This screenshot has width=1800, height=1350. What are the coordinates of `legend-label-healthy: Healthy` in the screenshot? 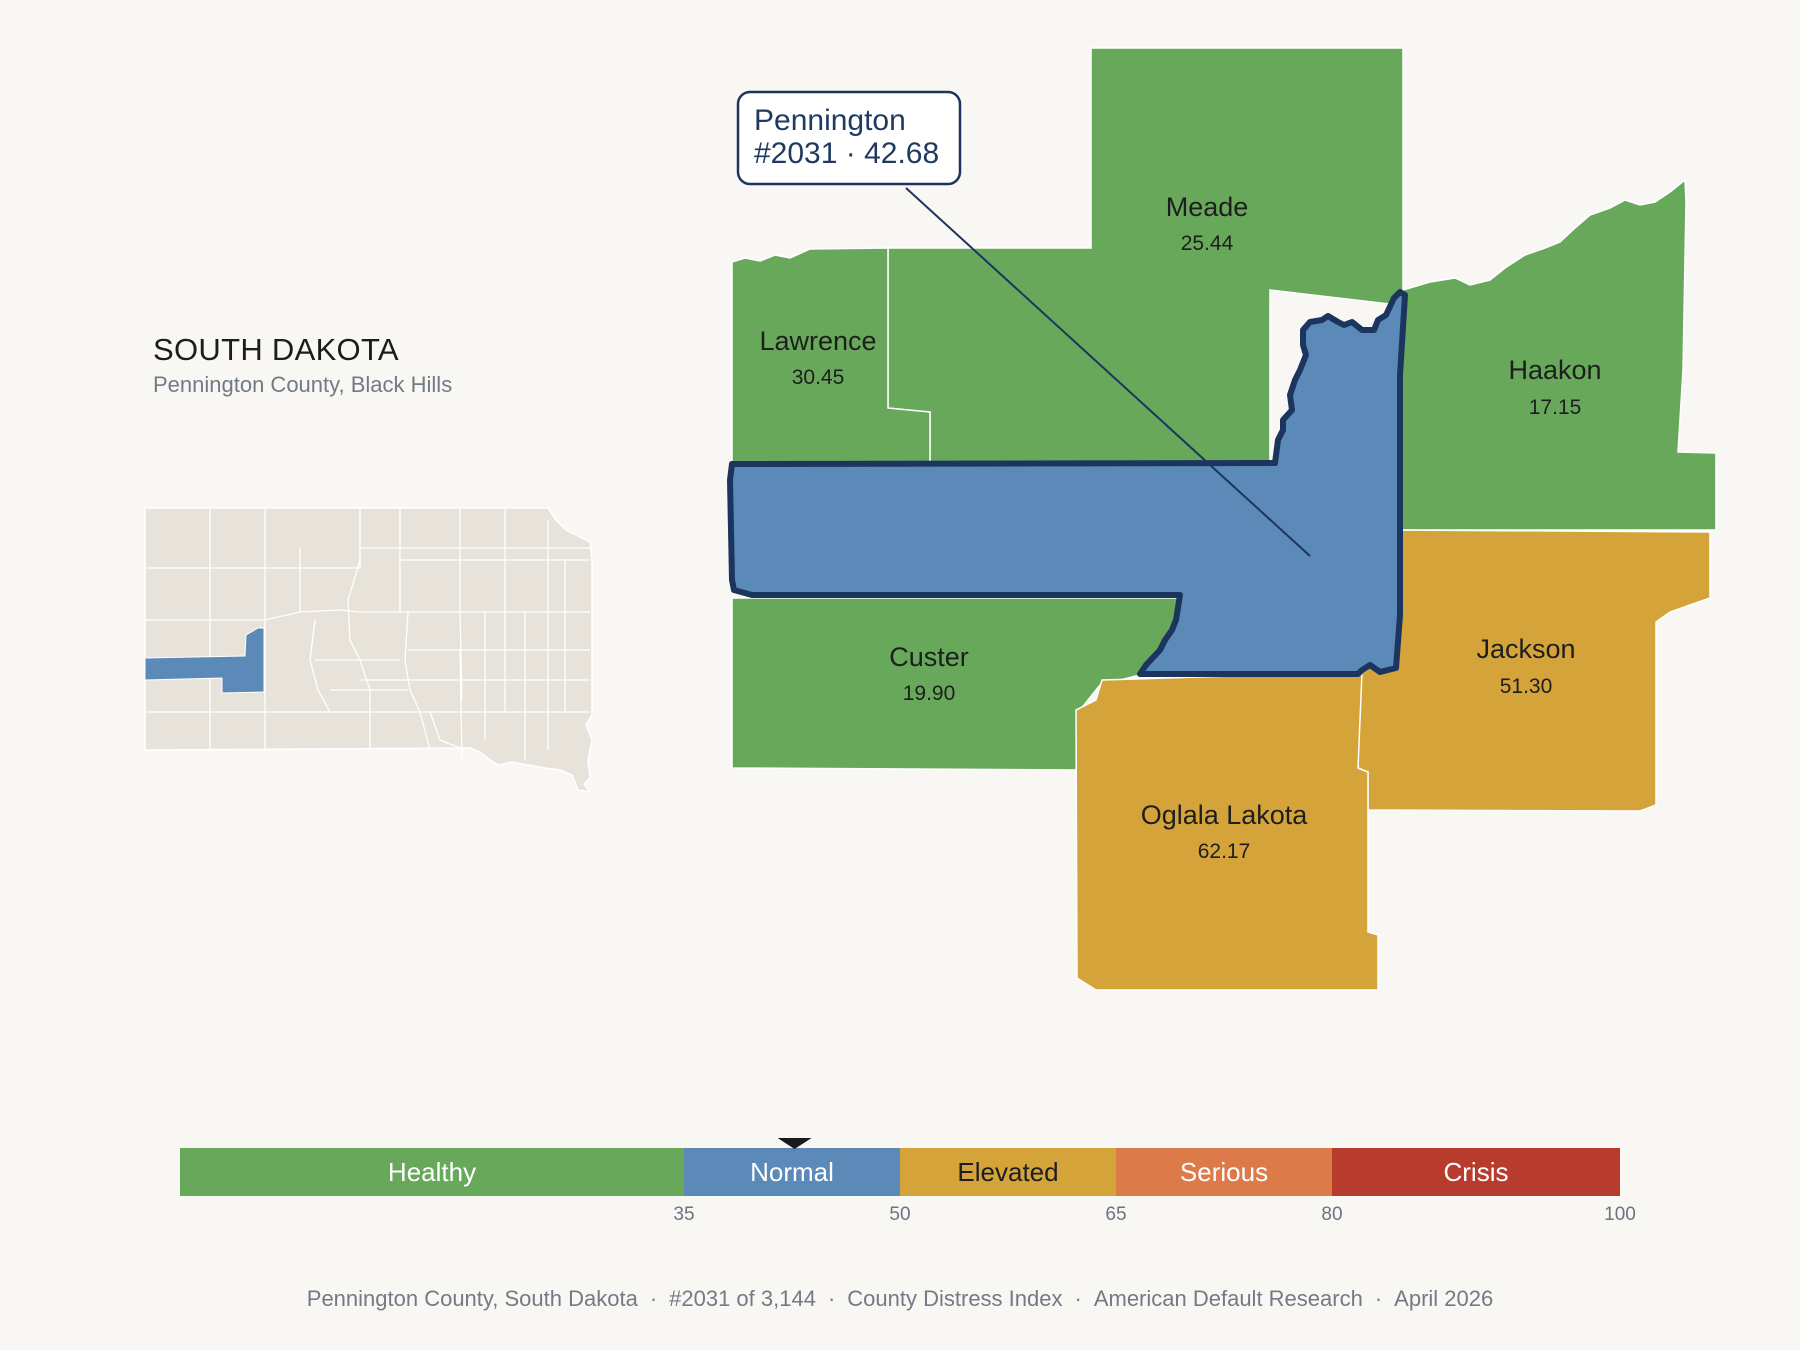 It's located at (432, 1172).